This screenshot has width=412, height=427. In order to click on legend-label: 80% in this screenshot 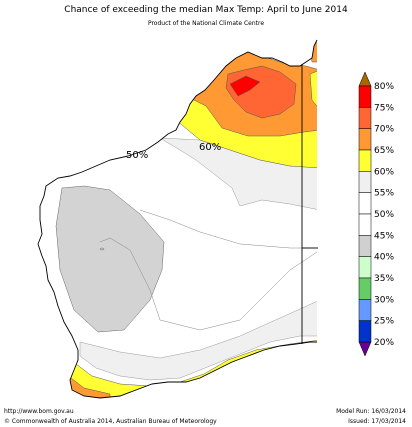, I will do `click(384, 87)`.